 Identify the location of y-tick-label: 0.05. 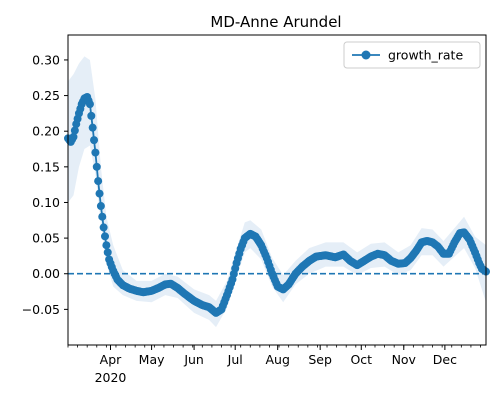
(46, 238).